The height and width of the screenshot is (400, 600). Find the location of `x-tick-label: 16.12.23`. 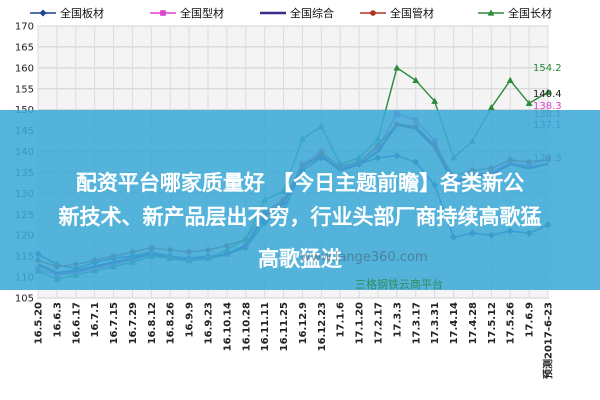

x-tick-label: 16.12.23 is located at coordinates (322, 326).